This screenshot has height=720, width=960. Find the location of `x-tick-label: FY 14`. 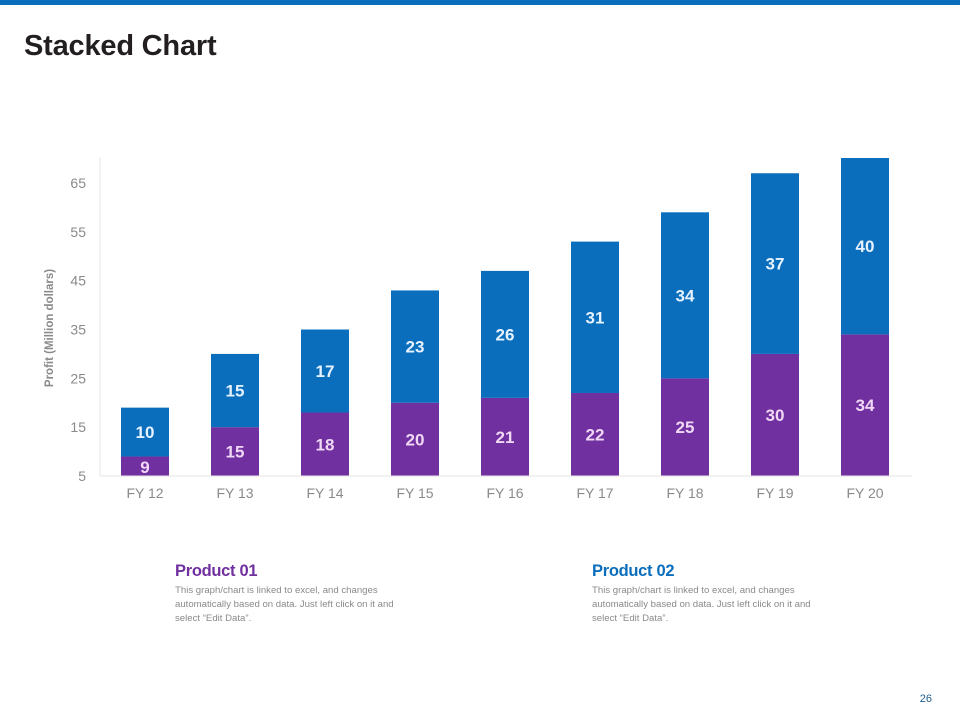

x-tick-label: FY 14 is located at coordinates (324, 493).